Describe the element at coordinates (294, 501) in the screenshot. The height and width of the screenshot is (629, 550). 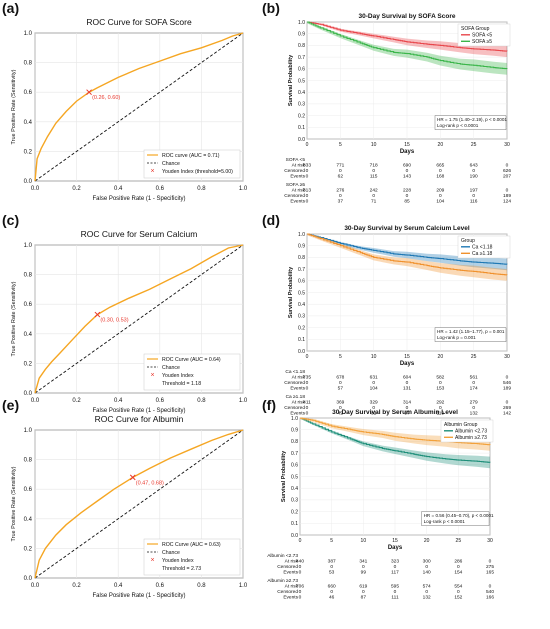
I see `y-tick-label: 0.3` at that location.